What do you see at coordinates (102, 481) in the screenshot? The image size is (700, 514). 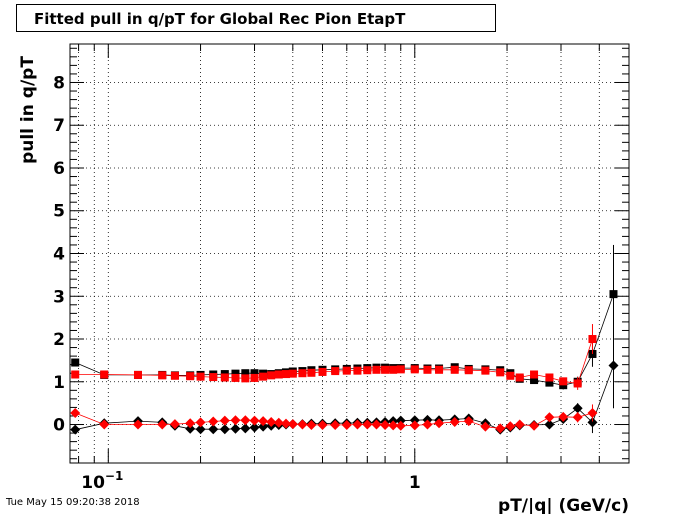 I see `x-tick-label: 10−1` at bounding box center [102, 481].